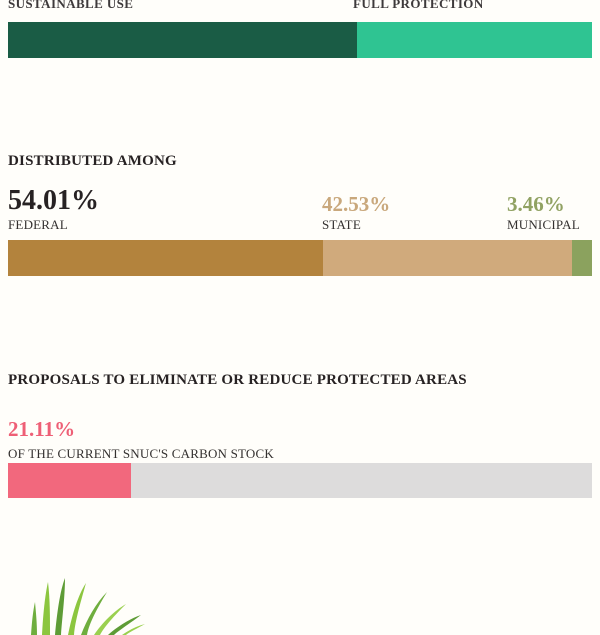 The image size is (600, 635). Describe the element at coordinates (88, 606) in the screenshot. I see `grass-icon` at that location.